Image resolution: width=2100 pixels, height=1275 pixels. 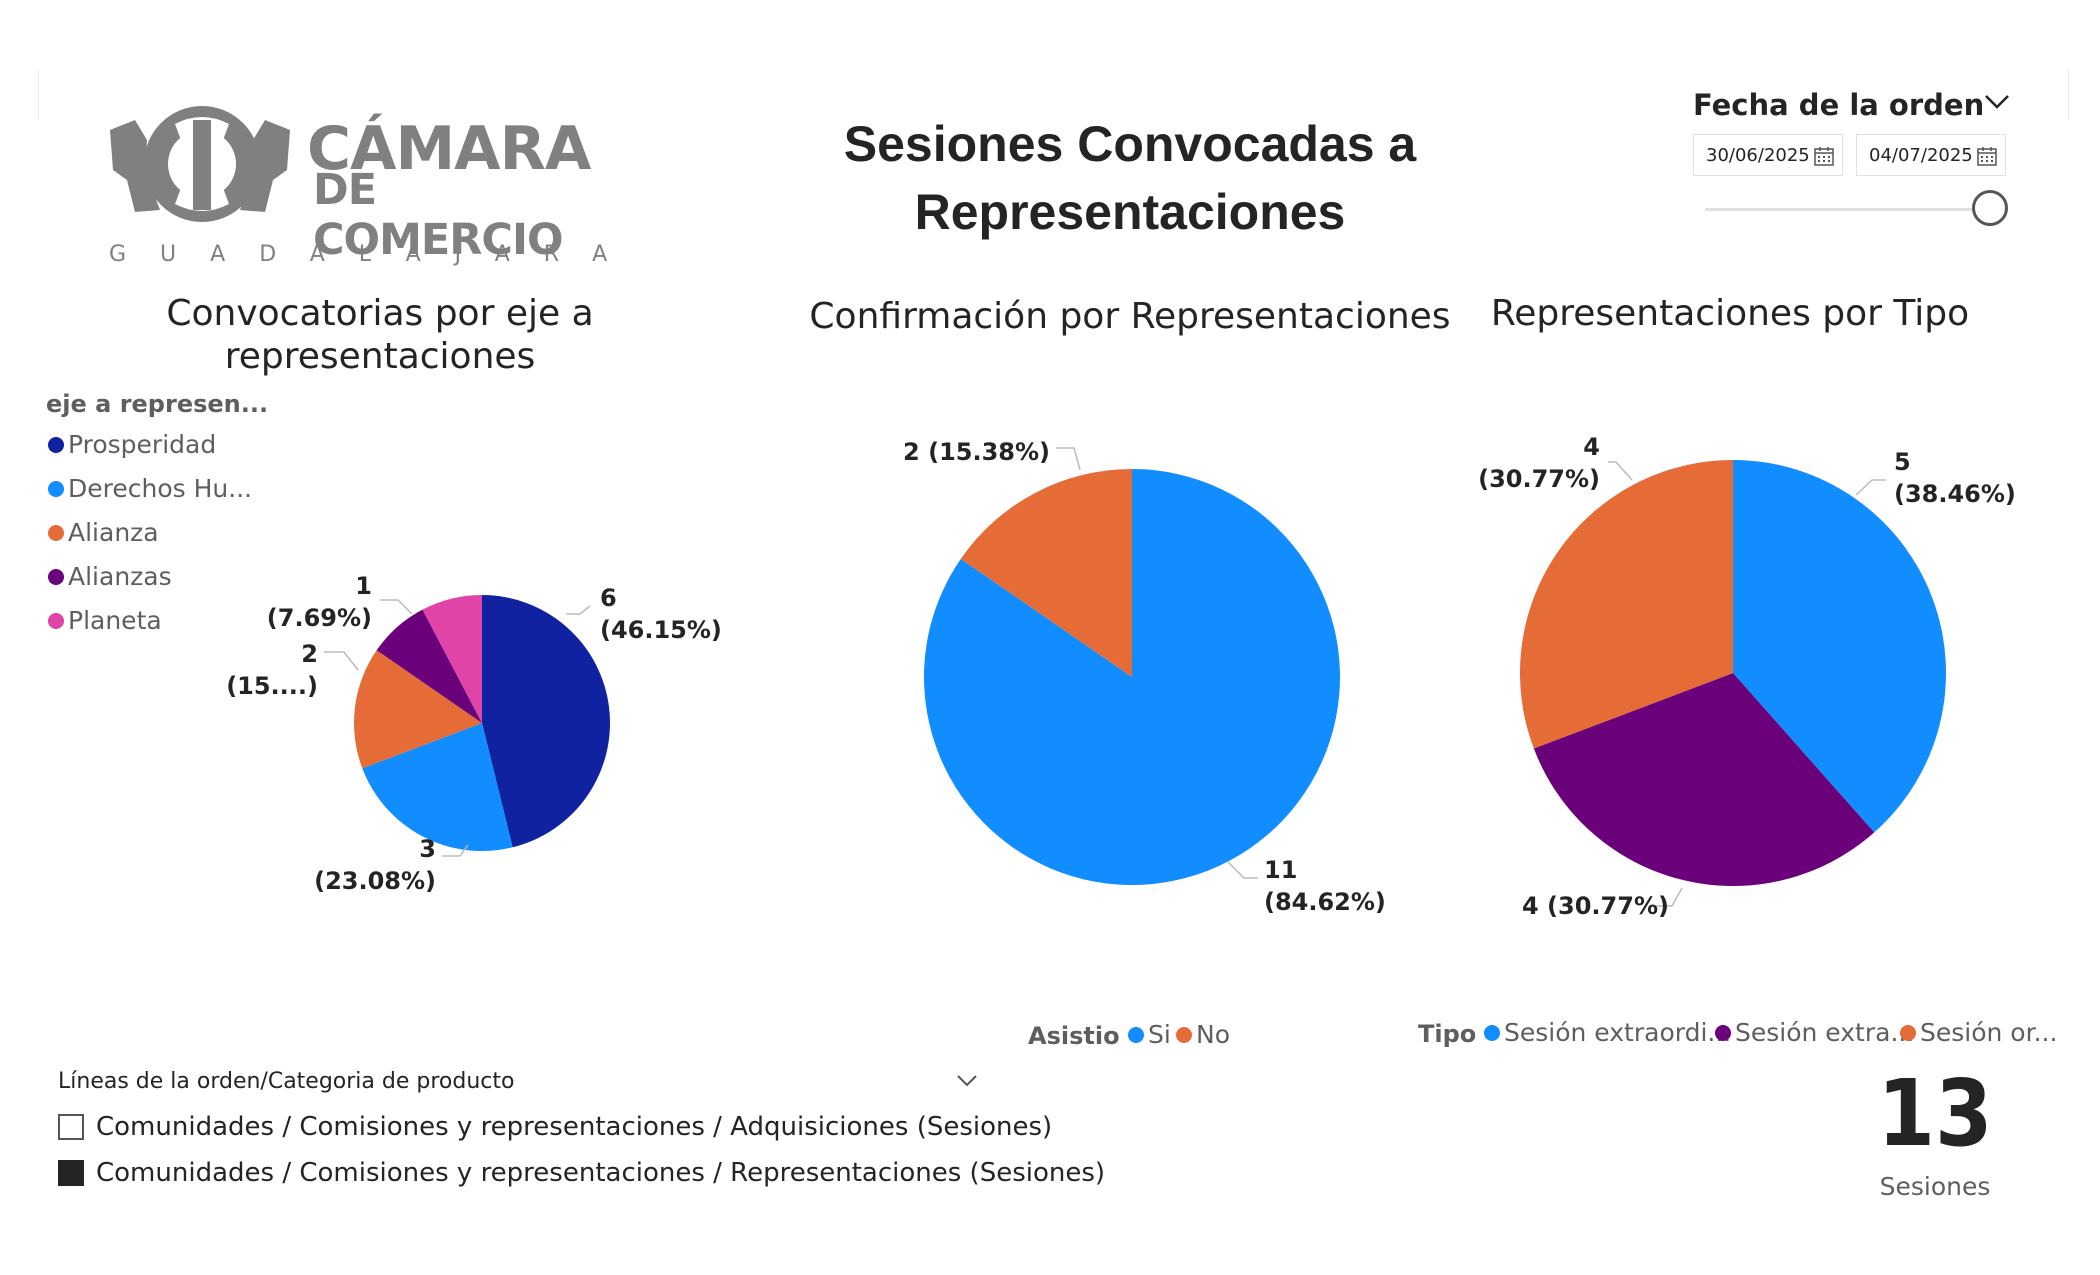 I want to click on logo-text-camara: CÁMARA, so click(x=449, y=149).